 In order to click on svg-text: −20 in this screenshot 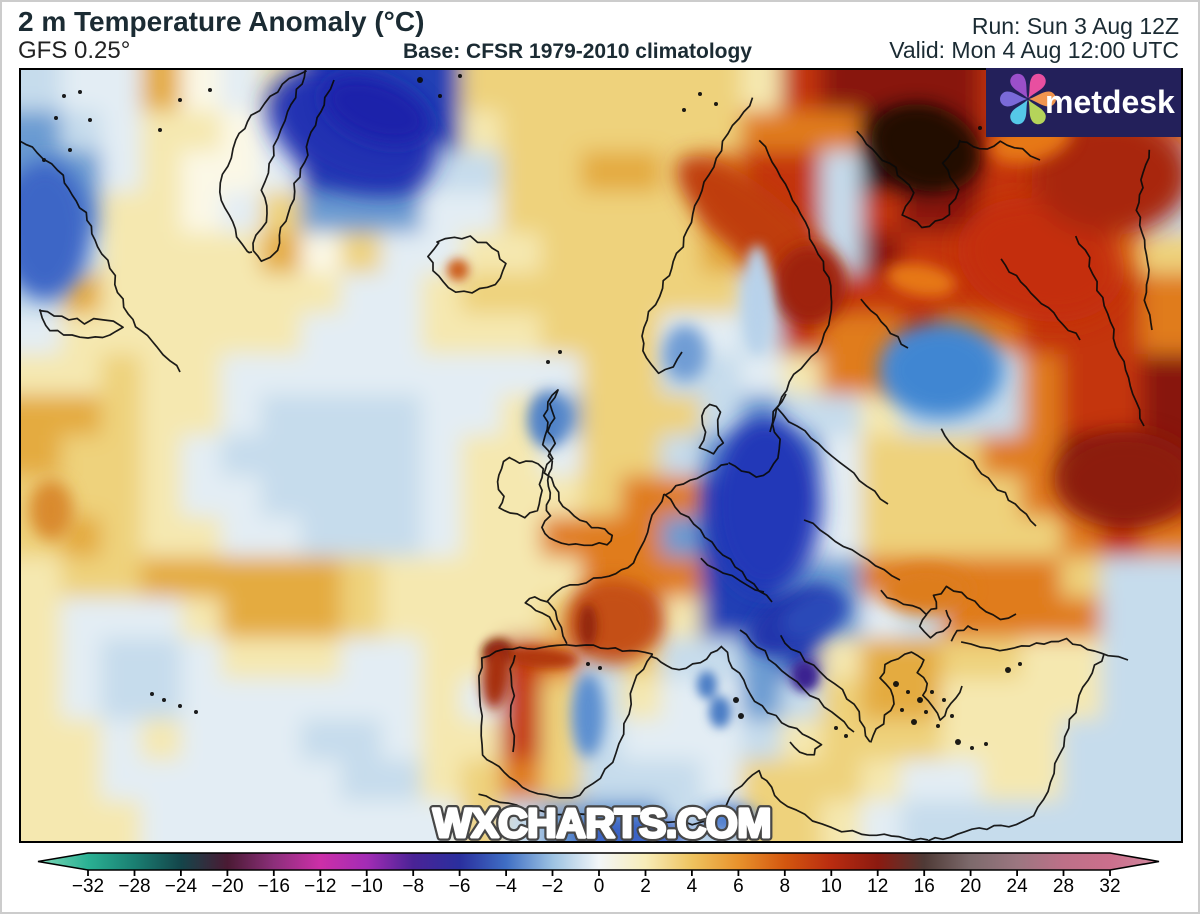, I will do `click(227, 886)`.